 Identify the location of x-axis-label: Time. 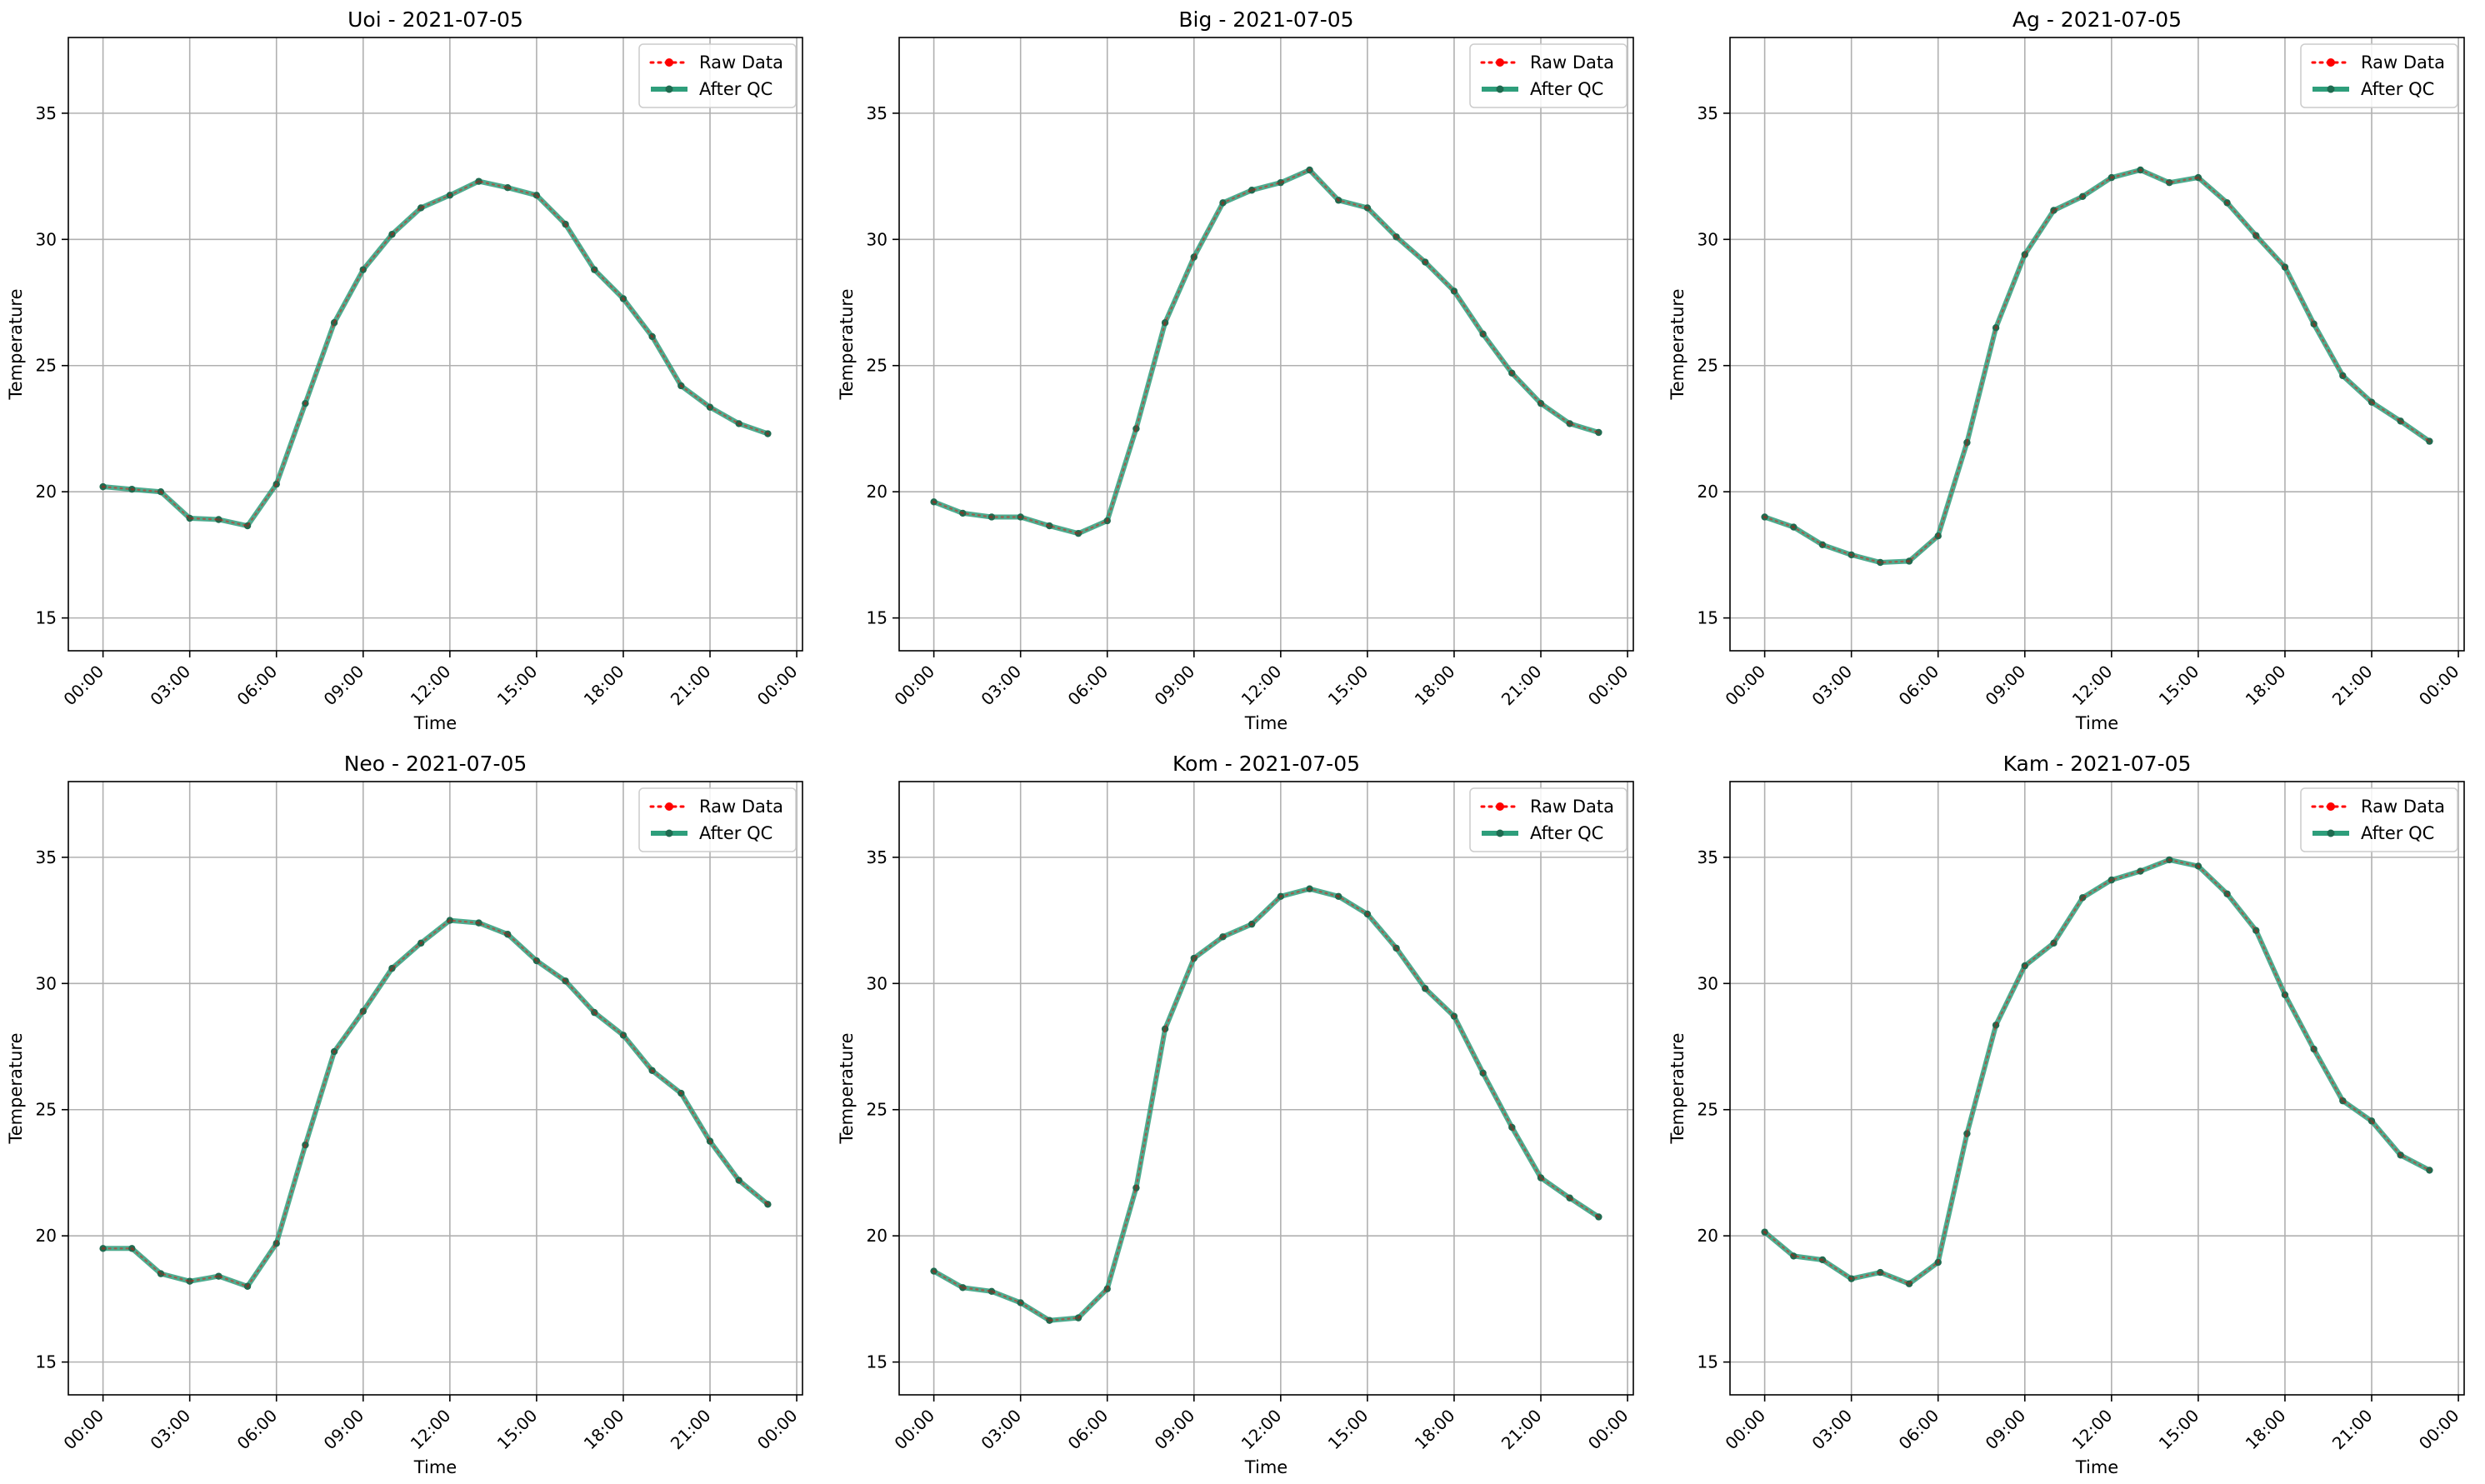
(435, 723).